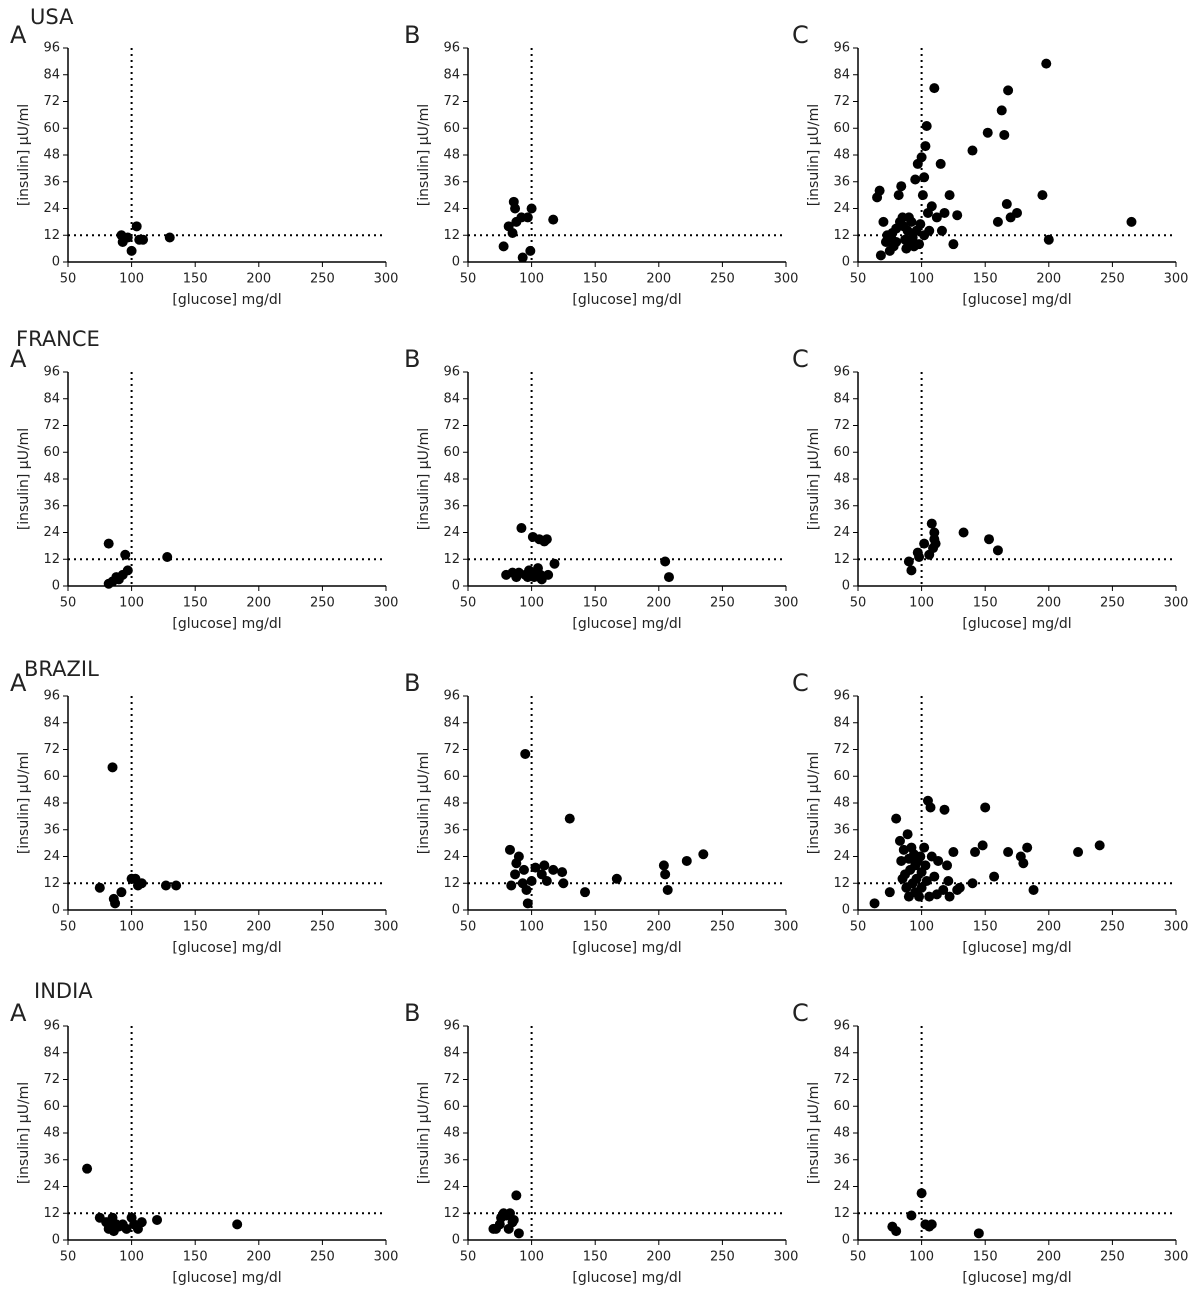 The width and height of the screenshot is (1199, 1302). What do you see at coordinates (800, 683) in the screenshot?
I see `panel-letter: C` at bounding box center [800, 683].